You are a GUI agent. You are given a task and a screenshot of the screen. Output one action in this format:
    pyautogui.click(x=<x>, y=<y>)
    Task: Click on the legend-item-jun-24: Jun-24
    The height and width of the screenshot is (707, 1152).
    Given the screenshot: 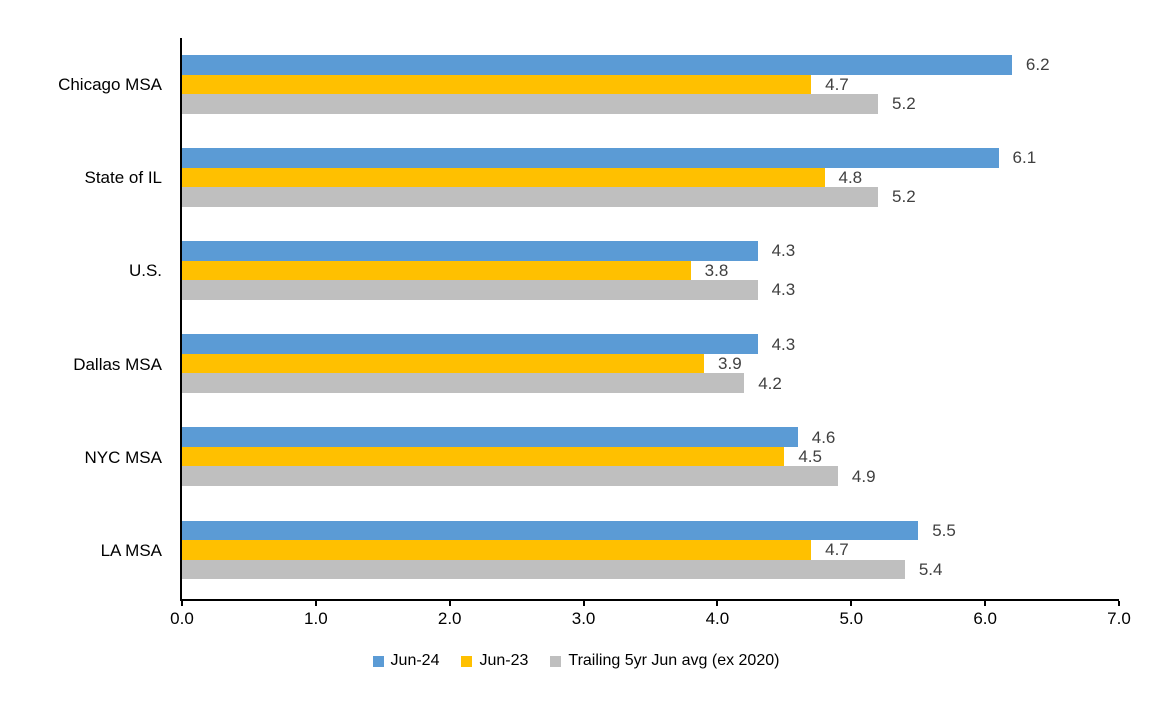 What is the action you would take?
    pyautogui.click(x=406, y=660)
    